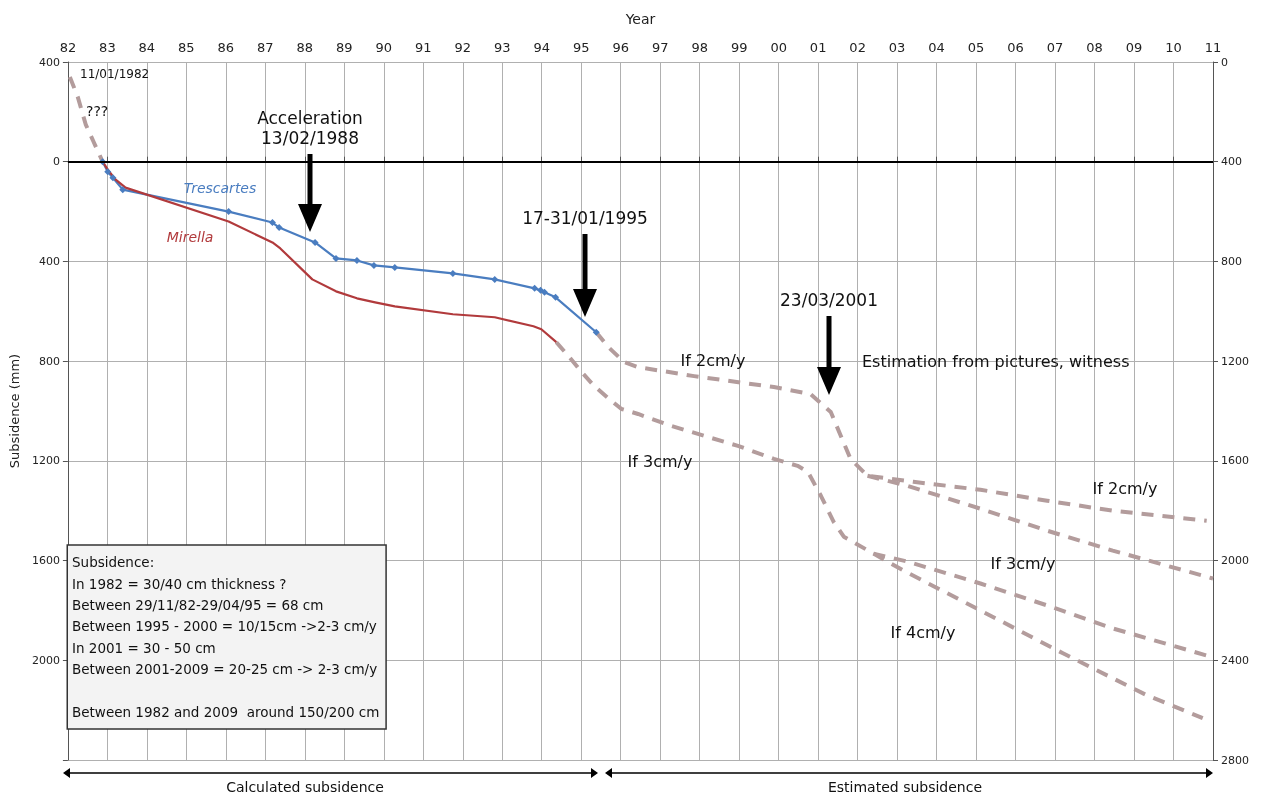 The image size is (1270, 795). I want to click on x-tick-label: 02, so click(857, 47).